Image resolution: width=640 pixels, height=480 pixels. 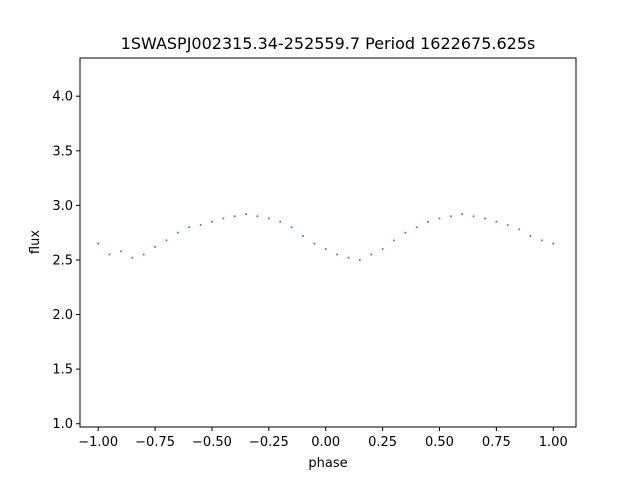 What do you see at coordinates (327, 463) in the screenshot?
I see `x-axis-label: phase` at bounding box center [327, 463].